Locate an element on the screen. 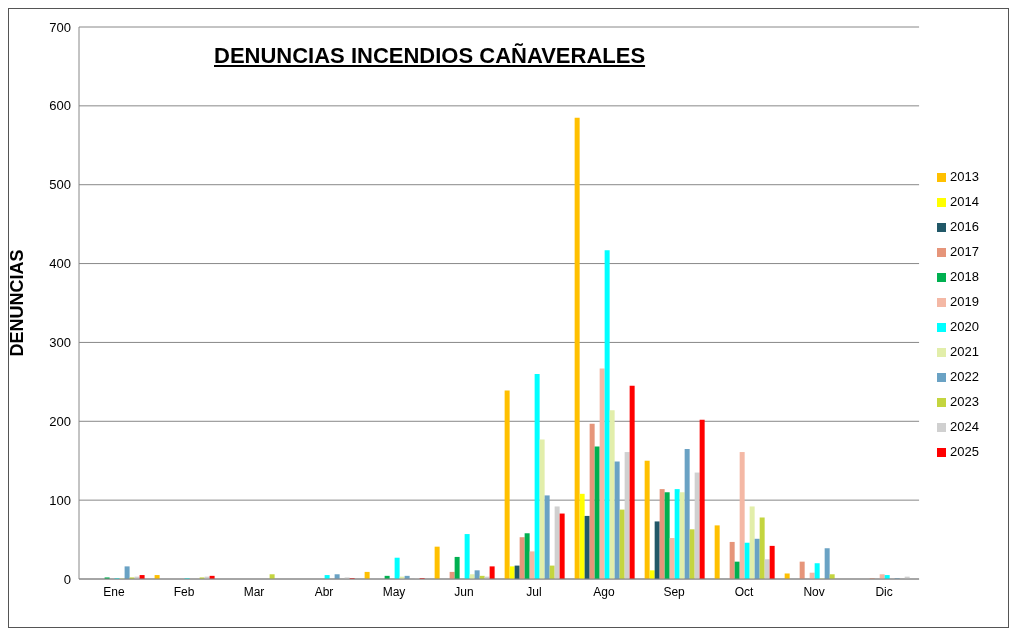 Image resolution: width=1011 pixels, height=630 pixels. x-tick-label: May is located at coordinates (394, 591).